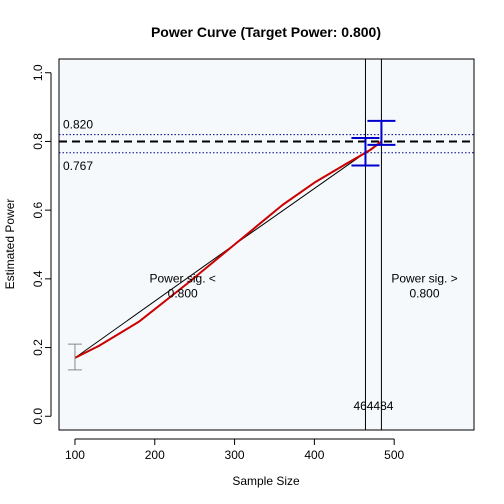 This screenshot has width=504, height=504. I want to click on vline-label-464: 464, so click(363, 406).